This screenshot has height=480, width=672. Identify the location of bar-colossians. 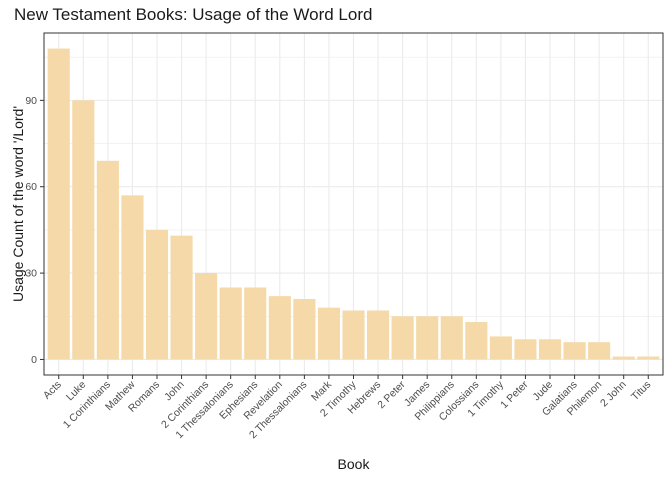
(476, 341).